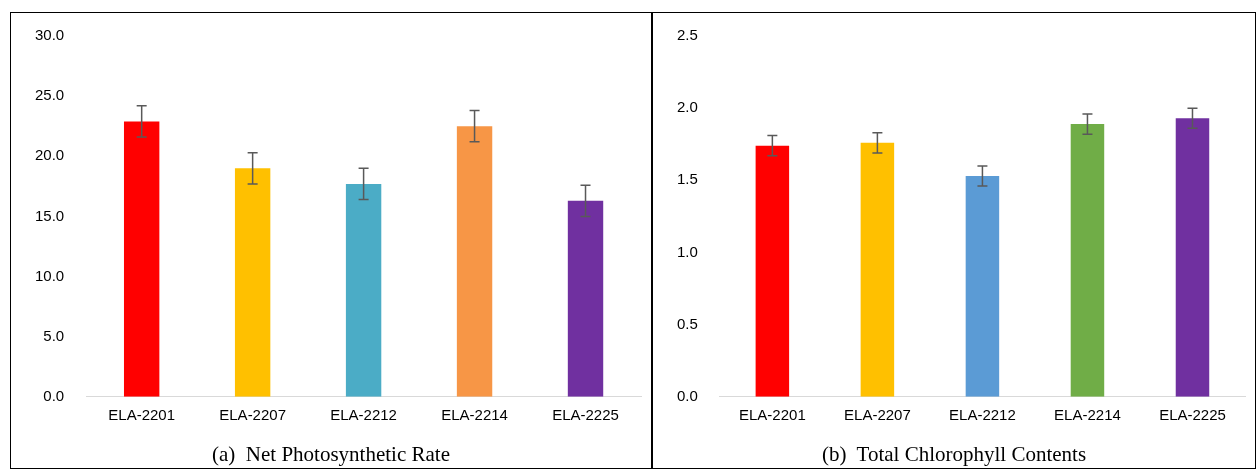 The image size is (1256, 469). Describe the element at coordinates (49, 275) in the screenshot. I see `y-tick-label: 10.0` at that location.